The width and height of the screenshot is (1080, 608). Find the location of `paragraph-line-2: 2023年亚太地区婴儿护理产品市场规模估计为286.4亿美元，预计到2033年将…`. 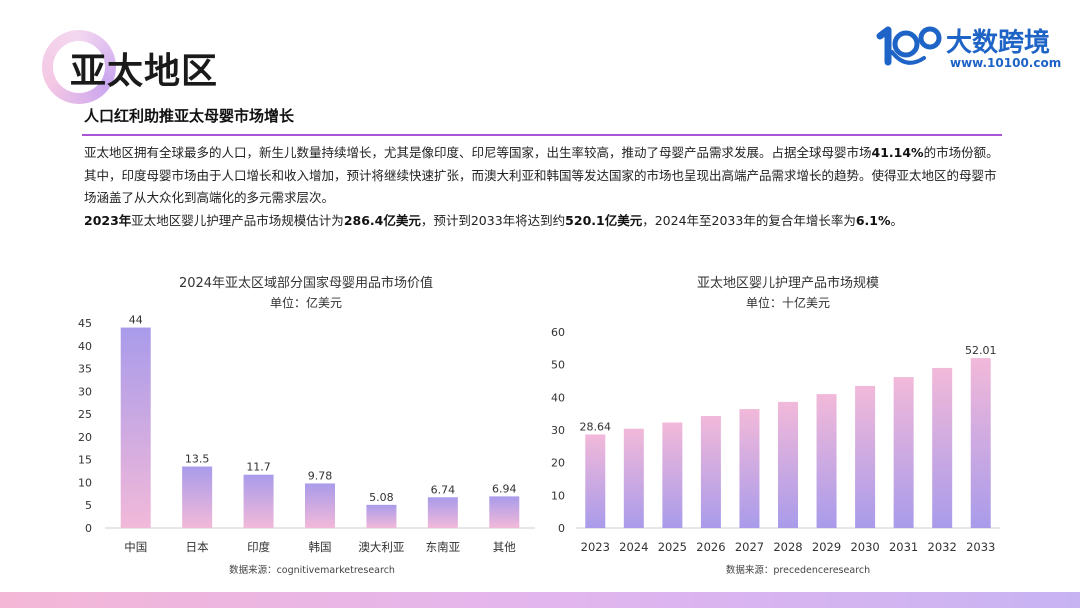

paragraph-line-2: 2023年亚太地区婴儿护理产品市场规模估计为286.4亿美元，预计到2033年将… is located at coordinates (544, 221).